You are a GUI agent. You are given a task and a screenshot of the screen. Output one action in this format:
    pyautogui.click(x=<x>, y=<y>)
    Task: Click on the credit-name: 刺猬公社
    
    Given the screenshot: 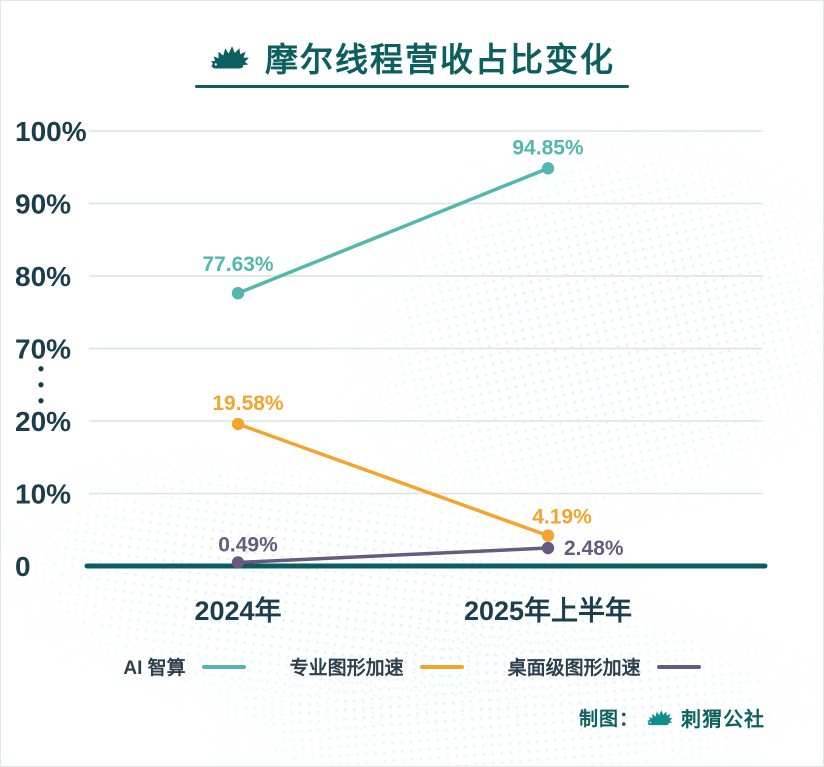 What is the action you would take?
    pyautogui.click(x=723, y=720)
    